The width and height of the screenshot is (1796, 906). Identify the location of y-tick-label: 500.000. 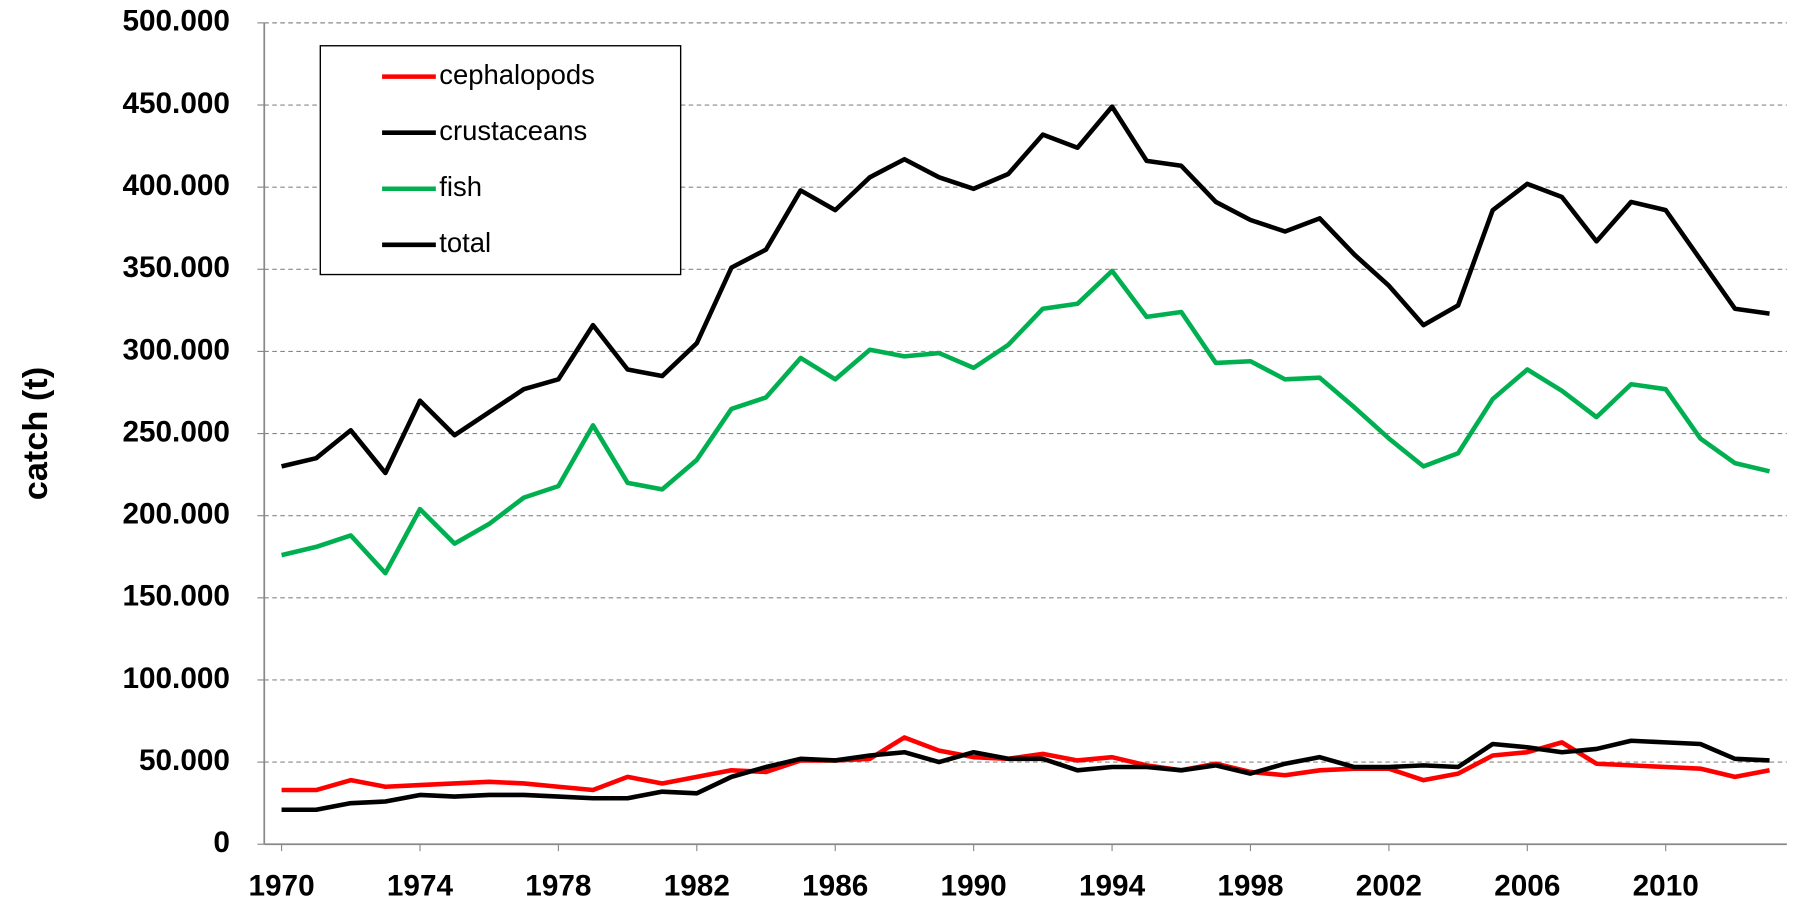
(175, 21).